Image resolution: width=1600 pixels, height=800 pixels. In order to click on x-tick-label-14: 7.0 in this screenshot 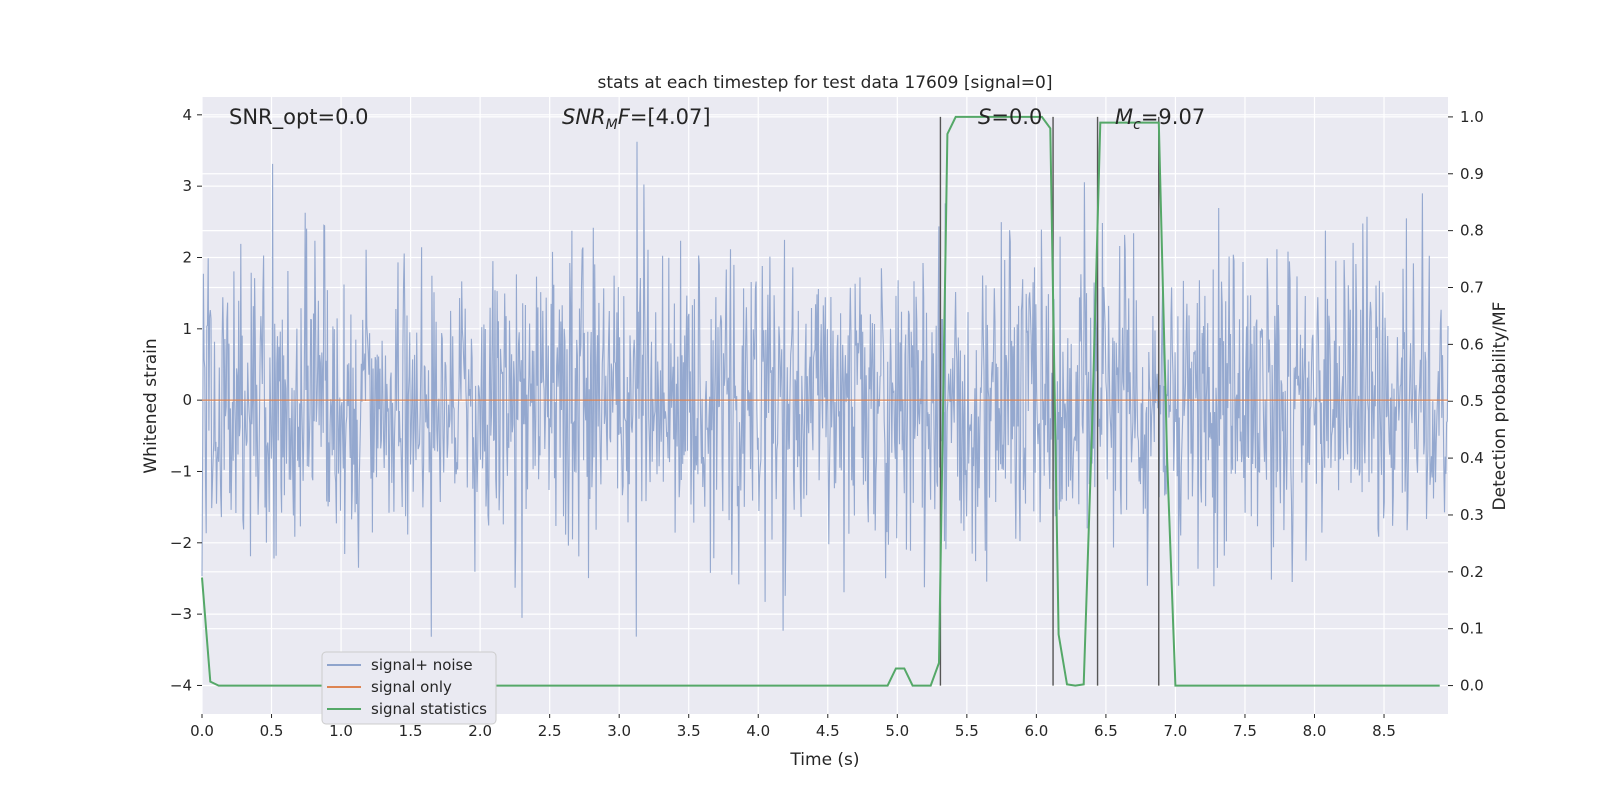, I will do `click(1176, 731)`.